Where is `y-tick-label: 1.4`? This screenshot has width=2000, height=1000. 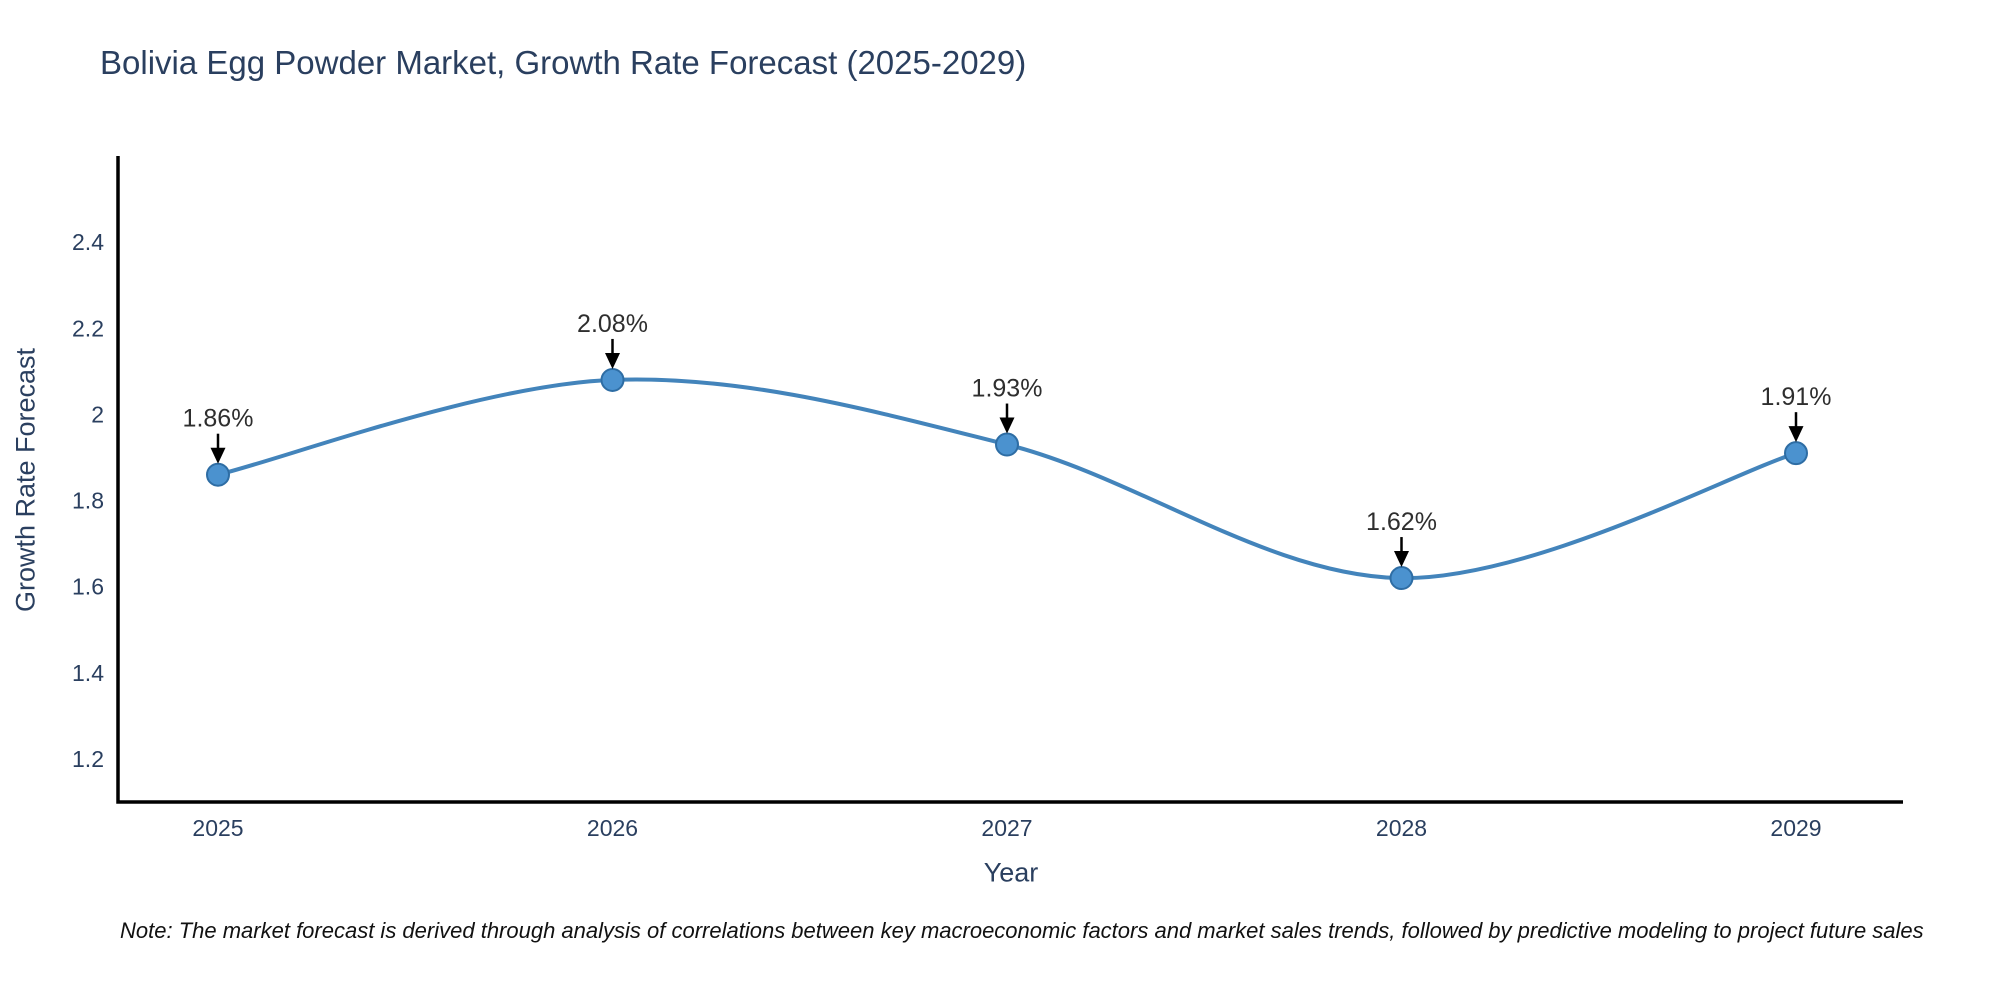 y-tick-label: 1.4 is located at coordinates (88, 673).